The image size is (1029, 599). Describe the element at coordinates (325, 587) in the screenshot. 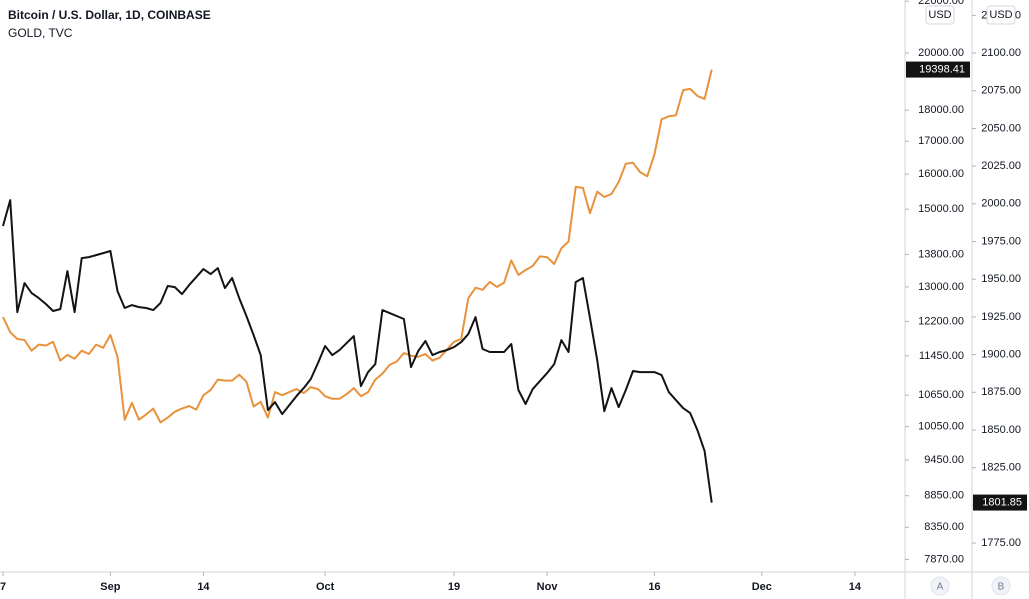

I see `x-tick-label: Oct` at that location.